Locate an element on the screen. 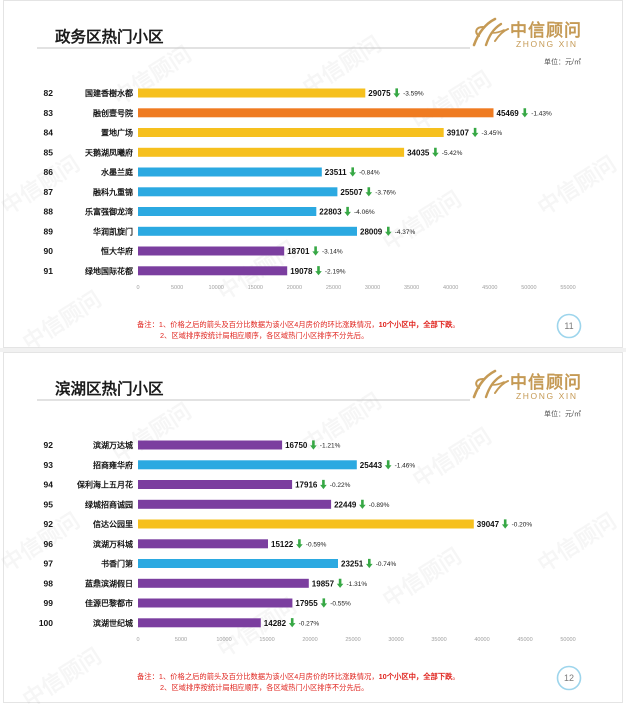 Image resolution: width=626 pixels, height=704 pixels. community-name: 招商雍华府 is located at coordinates (113, 465).